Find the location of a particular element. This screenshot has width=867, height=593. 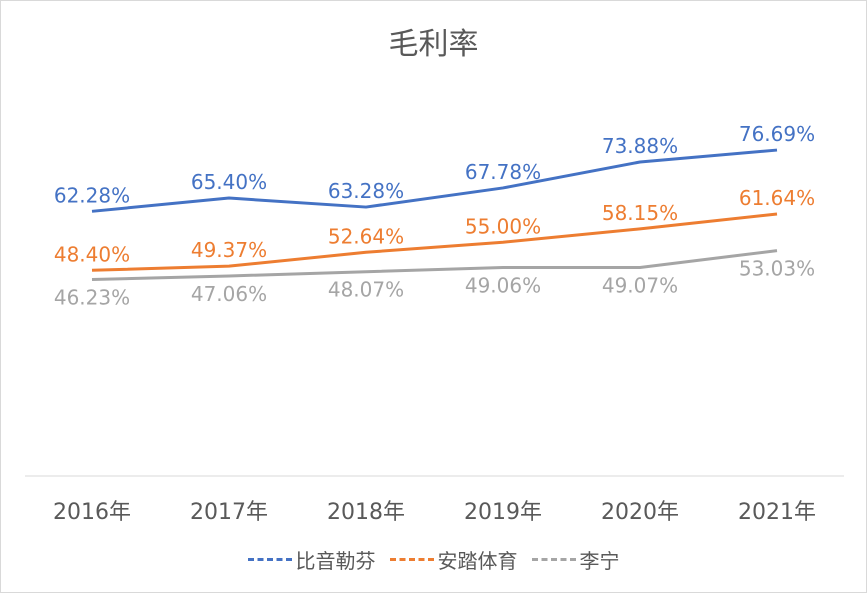

x-tick-label: 2019年 is located at coordinates (503, 512).